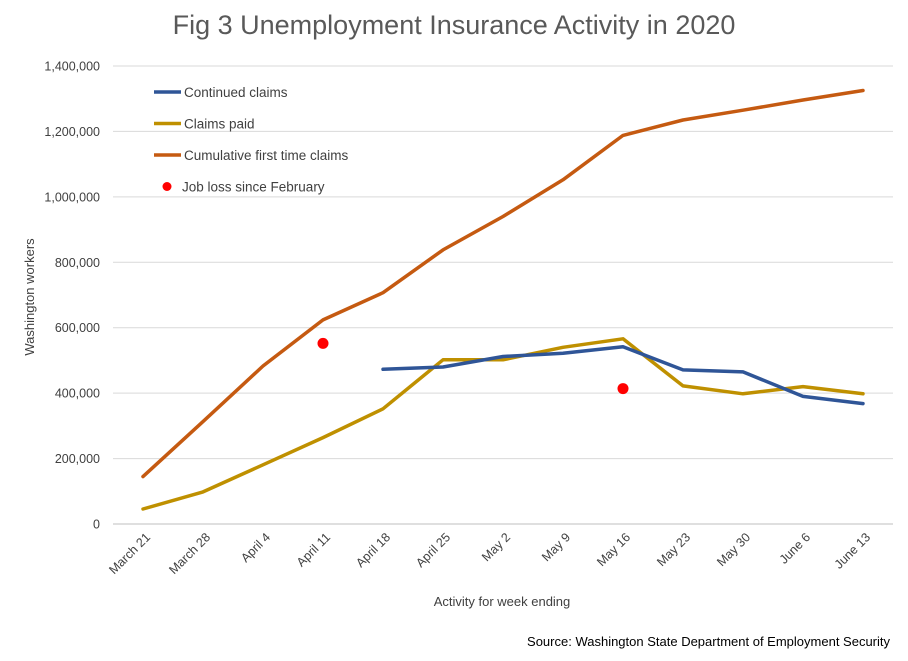 This screenshot has width=908, height=661. Describe the element at coordinates (733, 549) in the screenshot. I see `x-tick-label: May 30` at that location.